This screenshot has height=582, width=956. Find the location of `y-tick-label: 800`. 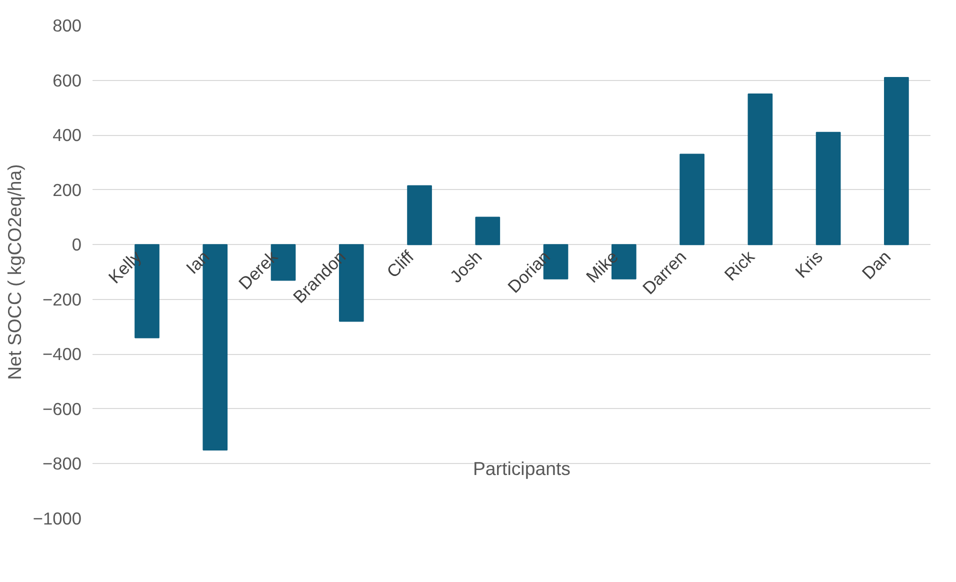

y-tick-label: 800 is located at coordinates (67, 26).